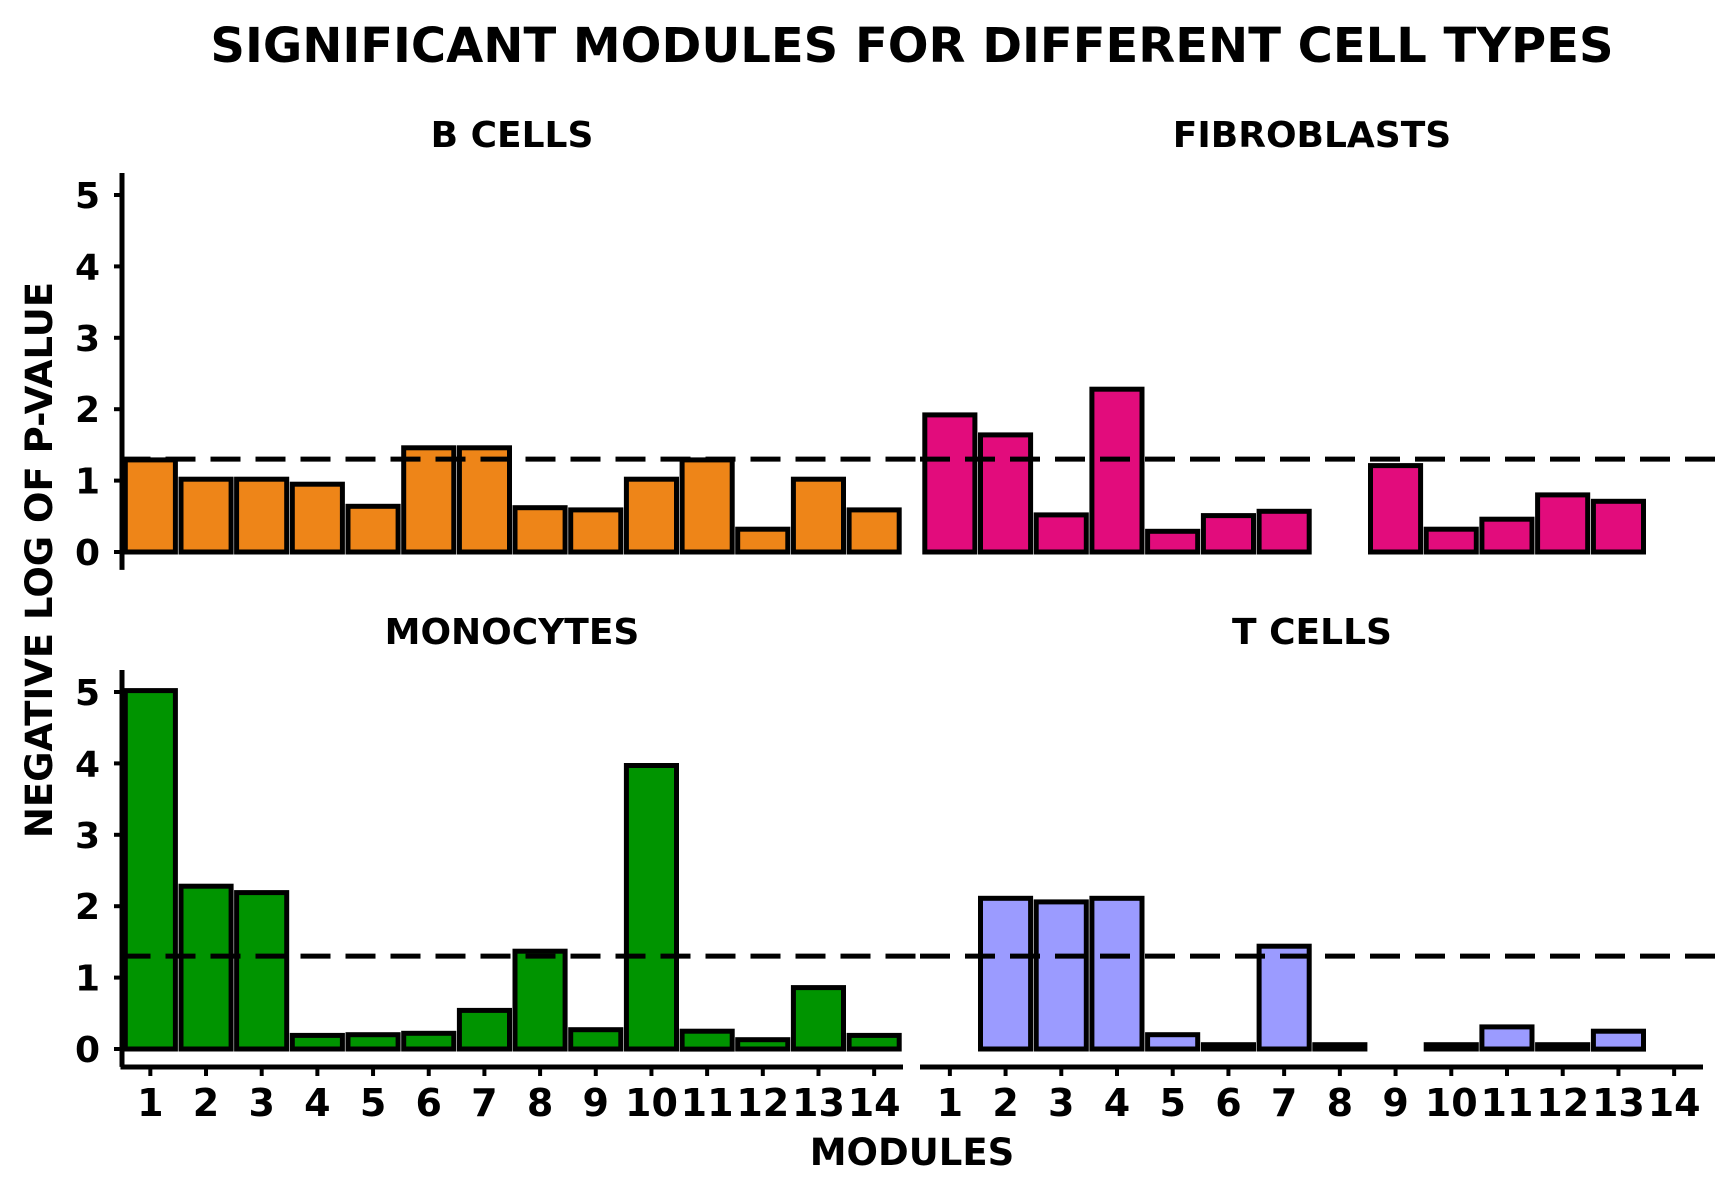 Image resolution: width=1725 pixels, height=1204 pixels. I want to click on y-axis-label: NEGATIVE LOG OF P-VALUE, so click(39, 560).